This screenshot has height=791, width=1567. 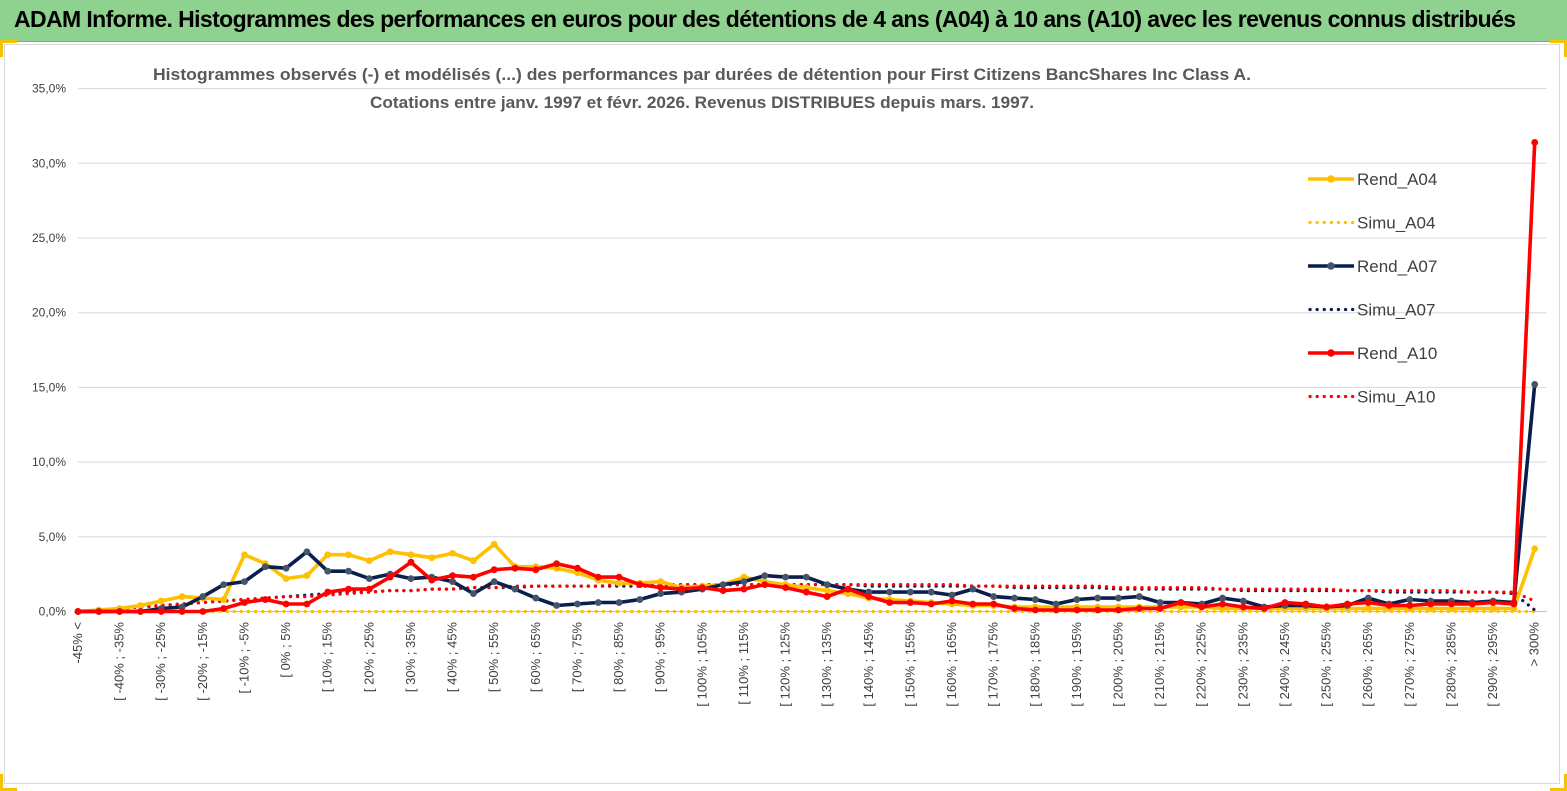 I want to click on legend-item-Simu_A10: Simu_A10, so click(x=1371, y=397).